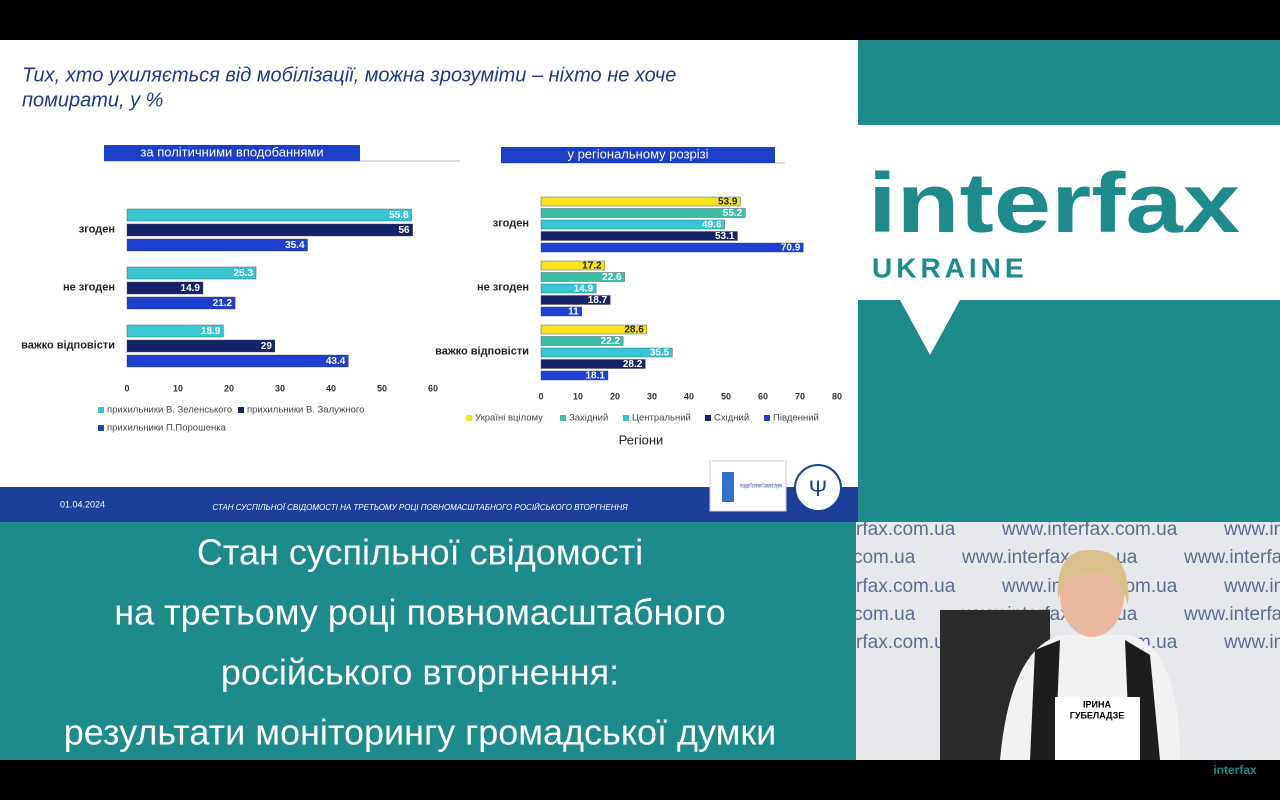  What do you see at coordinates (211, 331) in the screenshot?
I see `value-label: 18.9` at bounding box center [211, 331].